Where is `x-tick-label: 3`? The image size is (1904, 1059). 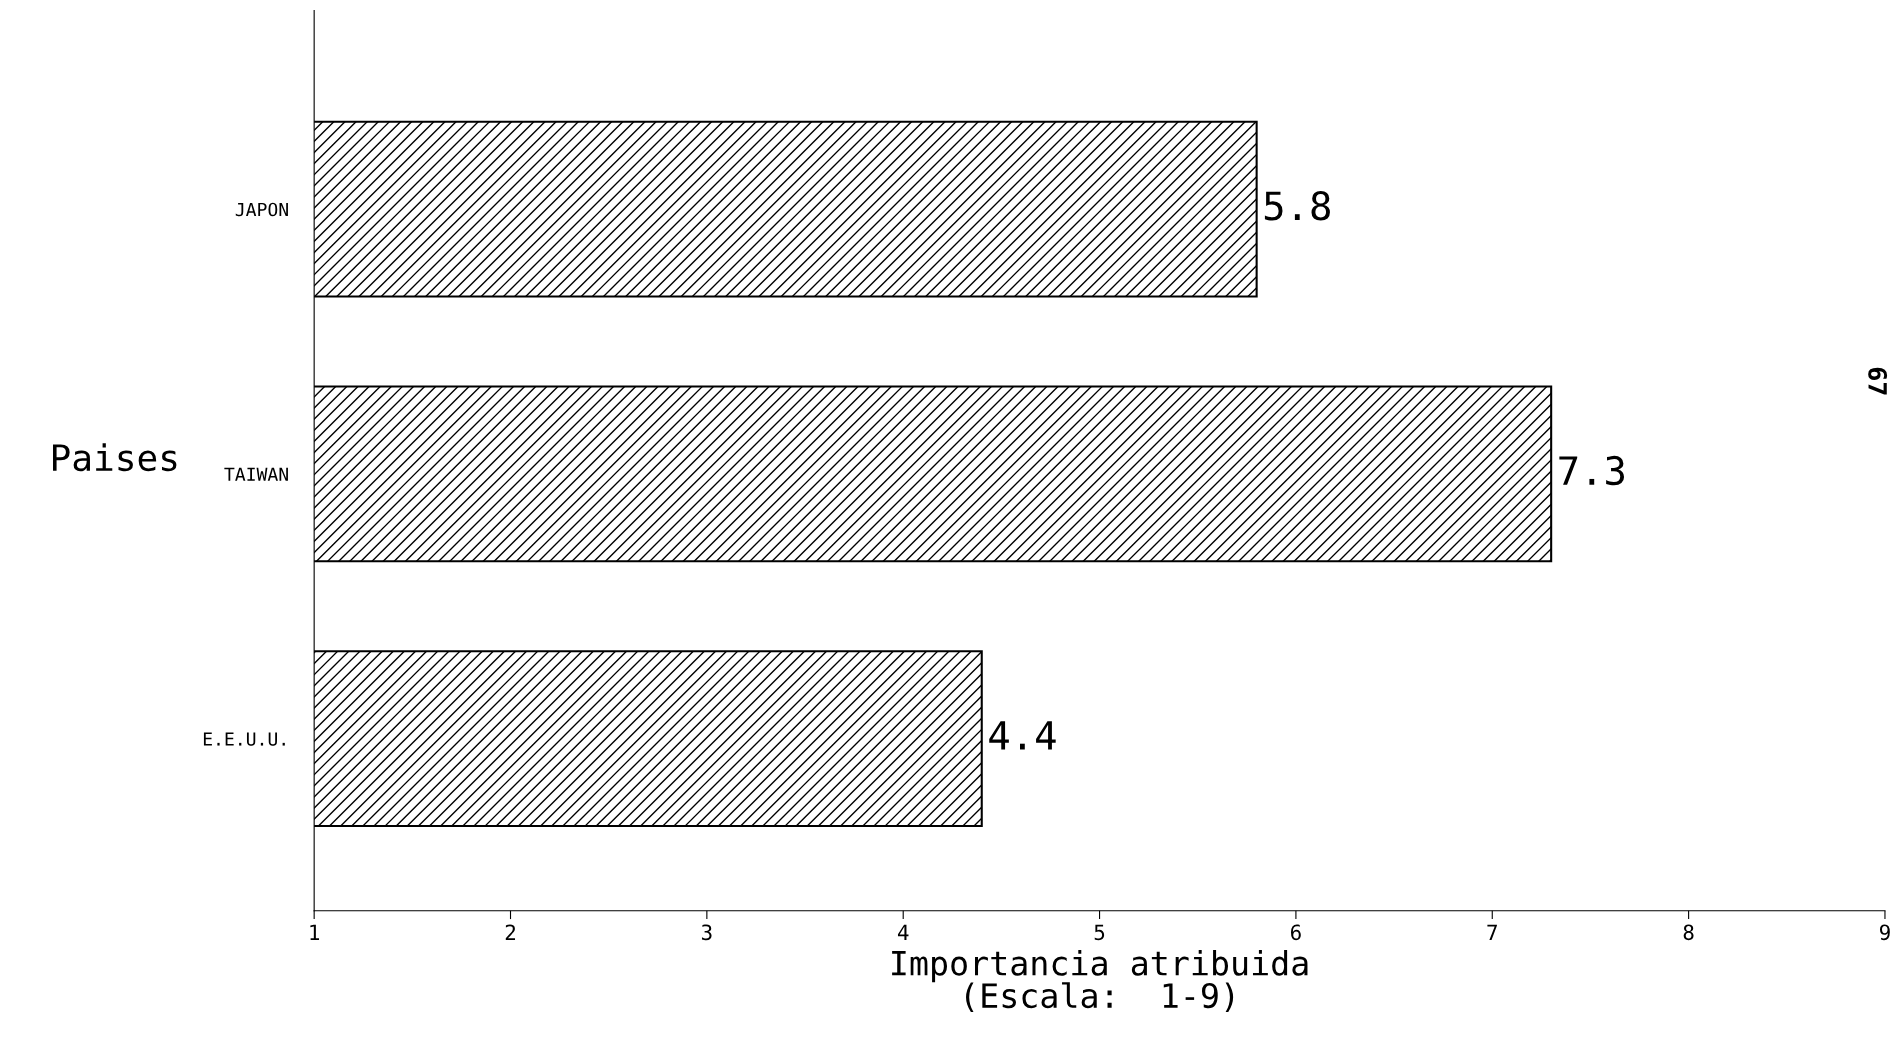 x-tick-label: 3 is located at coordinates (706, 932).